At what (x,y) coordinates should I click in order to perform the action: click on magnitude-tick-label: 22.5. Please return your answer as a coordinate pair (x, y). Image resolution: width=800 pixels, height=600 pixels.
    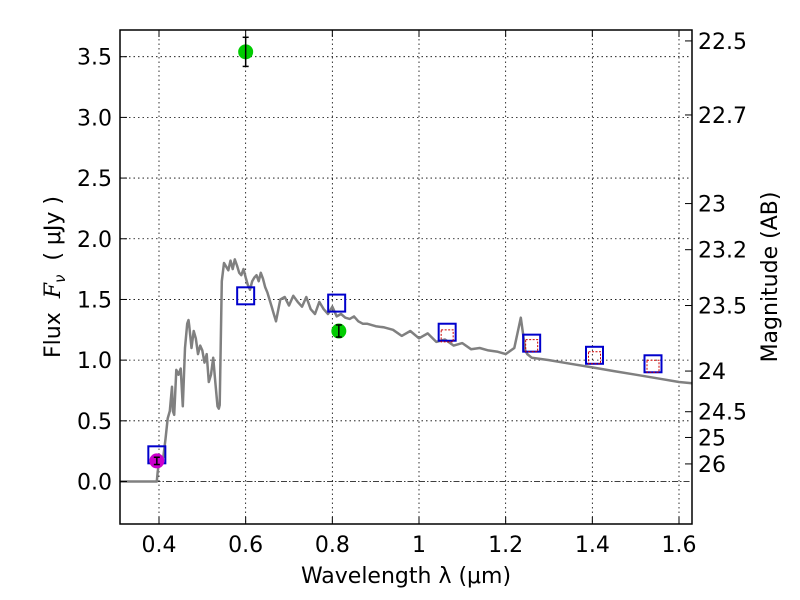
    Looking at the image, I should click on (722, 42).